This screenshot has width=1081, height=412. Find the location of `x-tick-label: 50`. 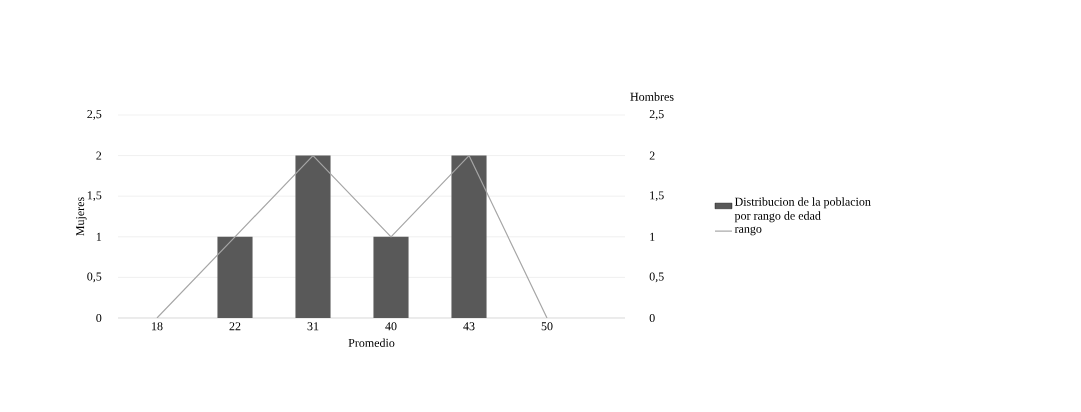

x-tick-label: 50 is located at coordinates (547, 326).